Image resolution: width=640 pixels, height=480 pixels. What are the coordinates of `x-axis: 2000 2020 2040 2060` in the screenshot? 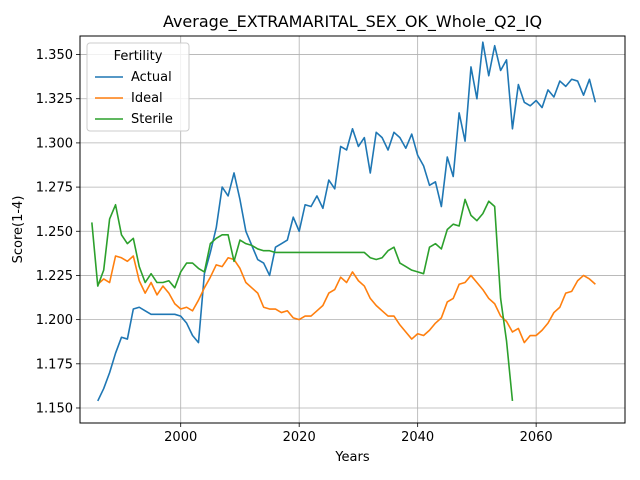 It's located at (358, 434).